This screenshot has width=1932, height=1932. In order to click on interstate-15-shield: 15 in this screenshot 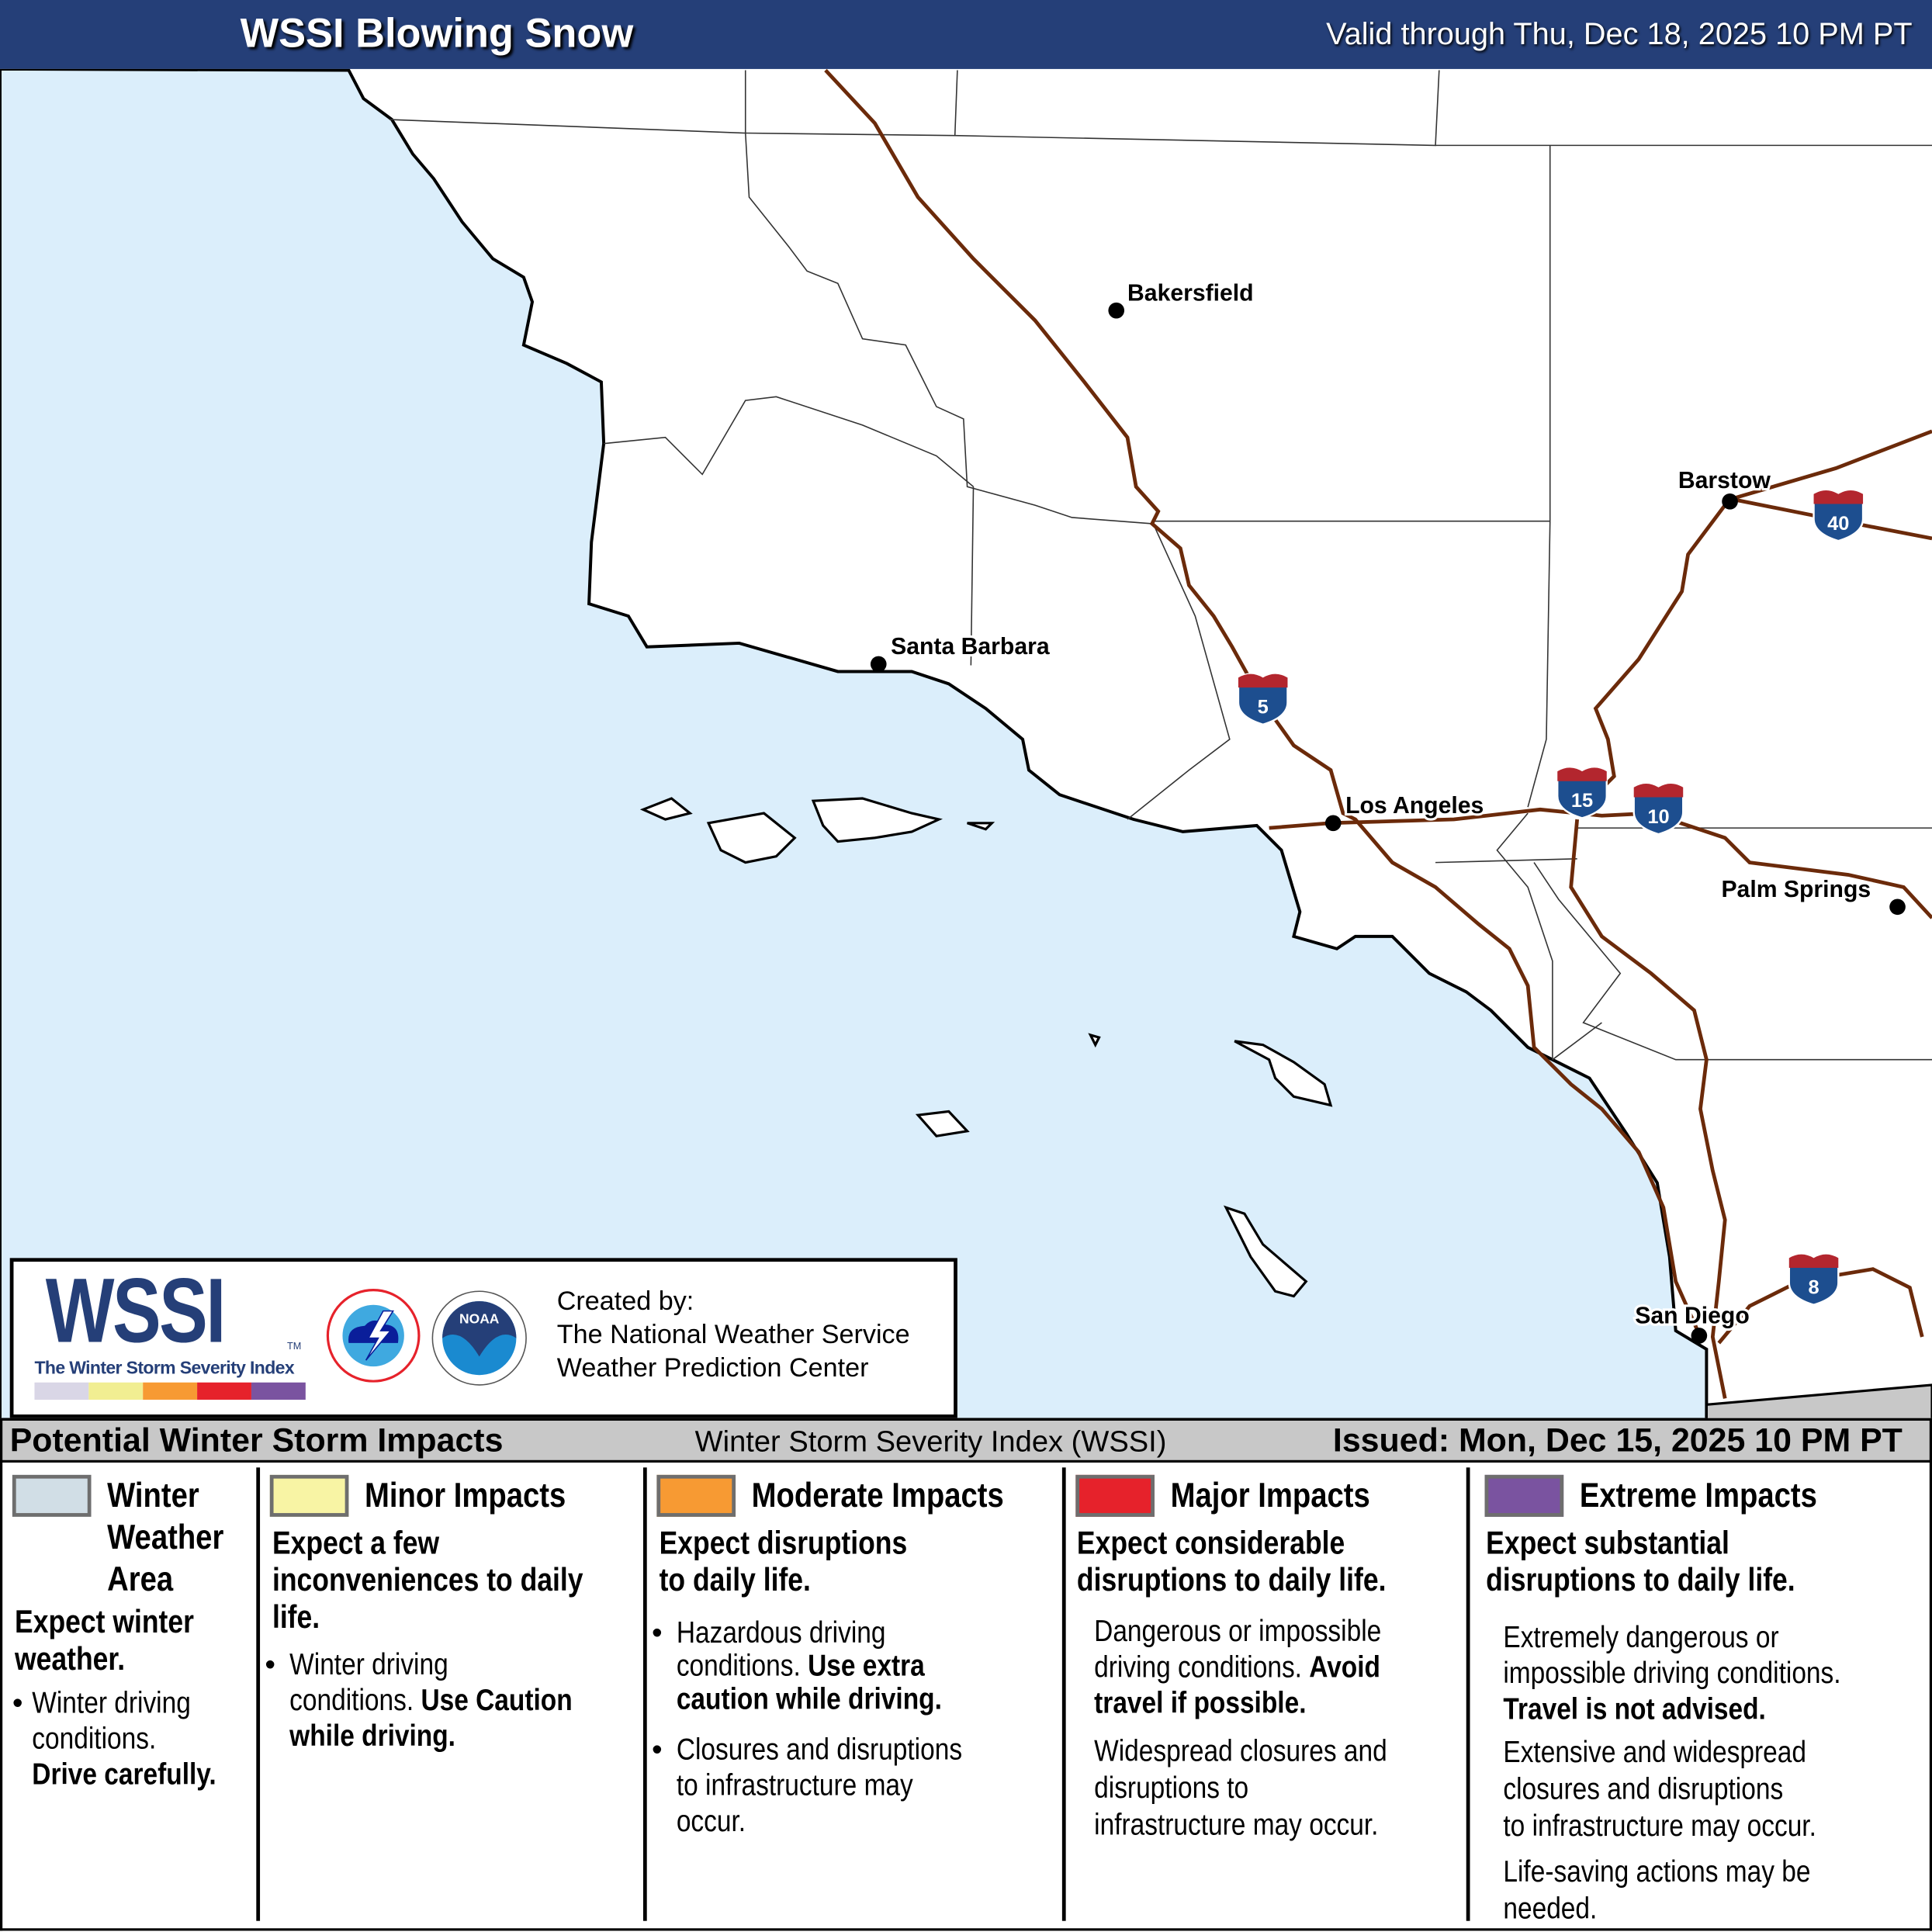, I will do `click(1582, 793)`.